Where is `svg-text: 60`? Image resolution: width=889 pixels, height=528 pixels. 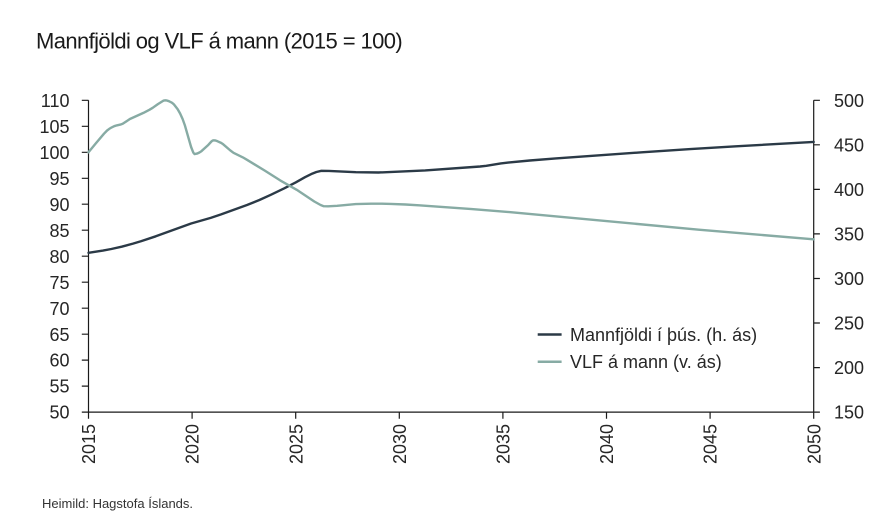
svg-text: 60 is located at coordinates (59, 361).